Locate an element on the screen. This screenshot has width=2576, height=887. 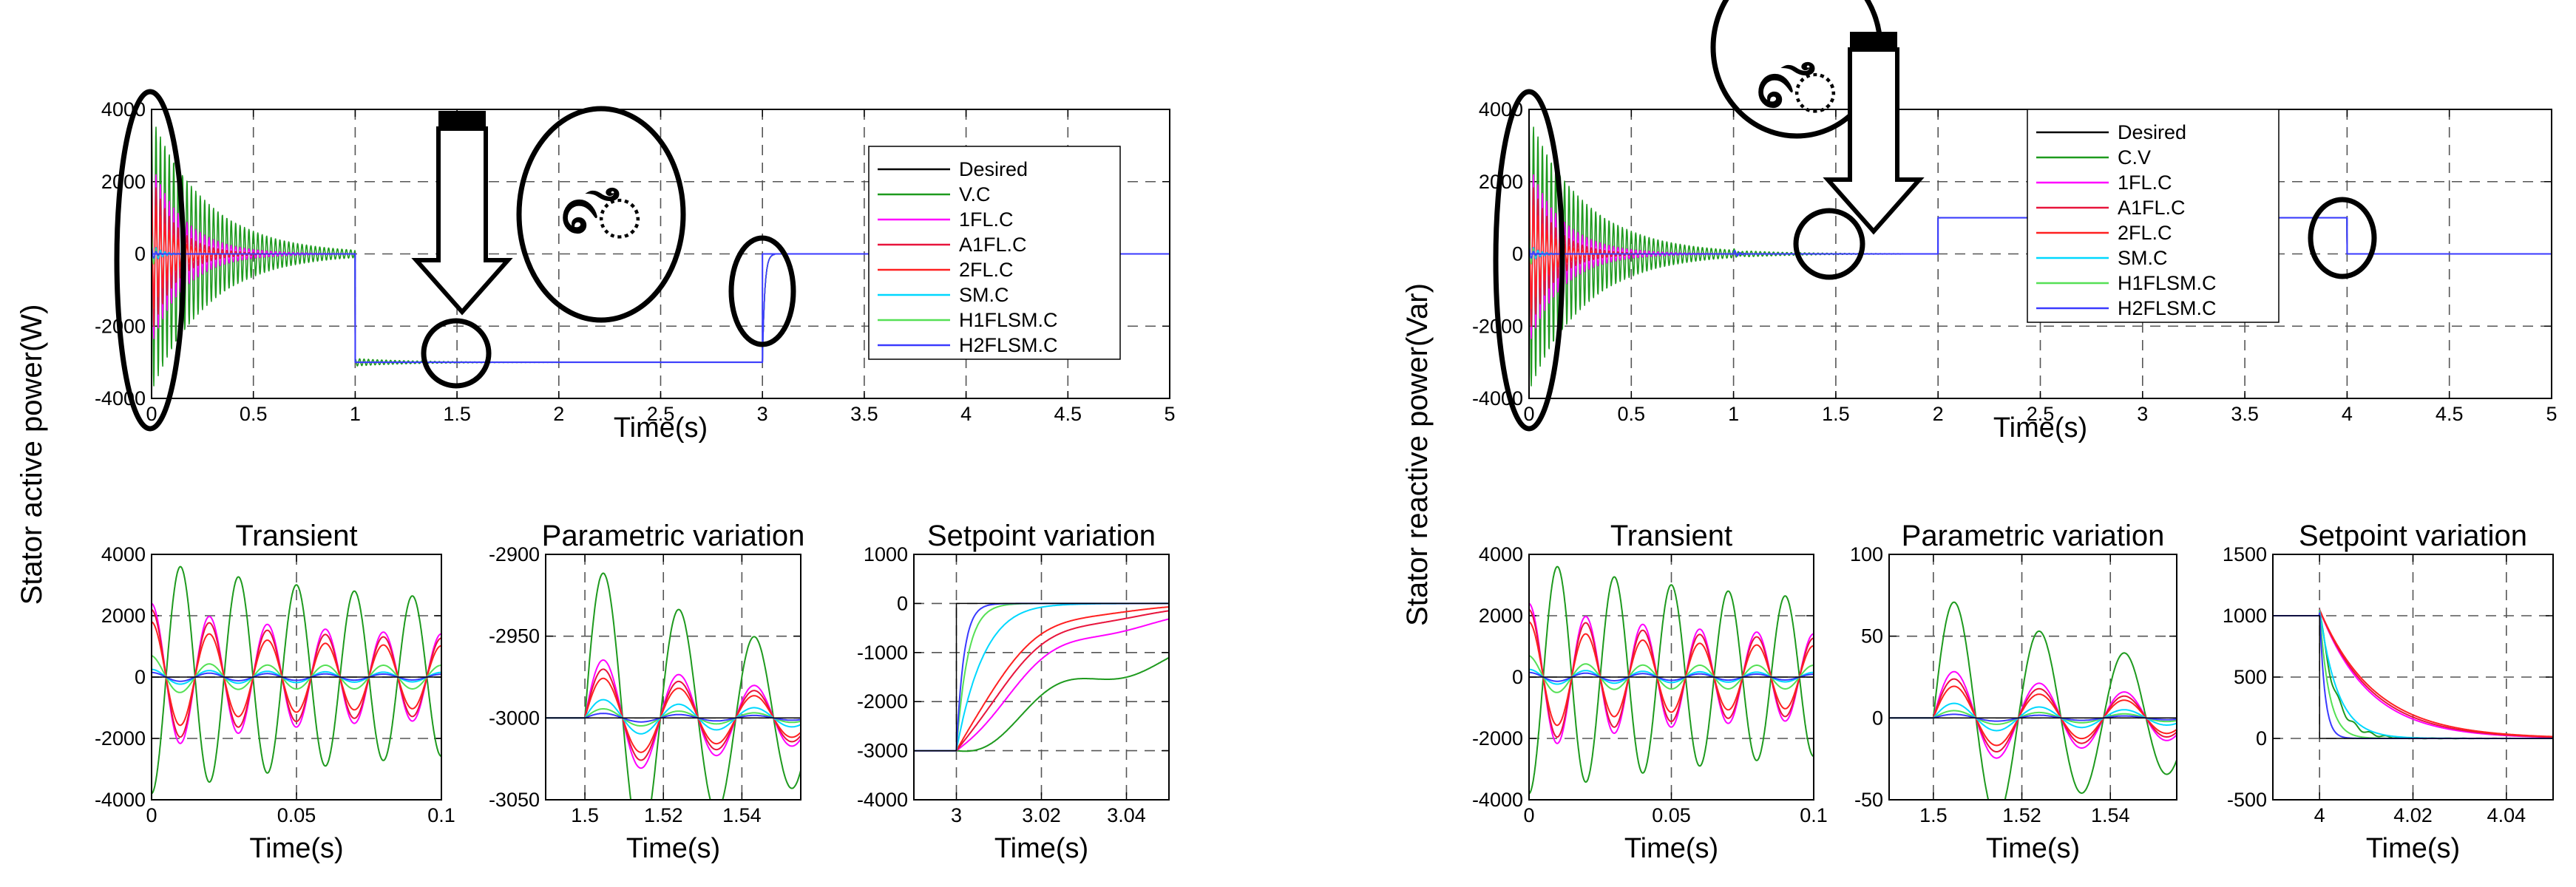
series-desired is located at coordinates (2413, 677).